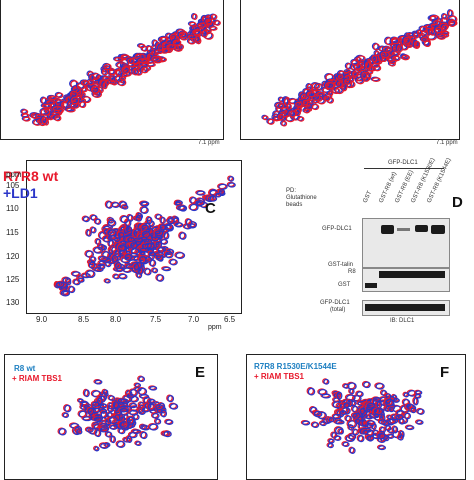 The image size is (474, 480). What do you see at coordinates (209, 143) in the screenshot?
I see `top-left-x-unit: 7.1 ppm` at bounding box center [209, 143].